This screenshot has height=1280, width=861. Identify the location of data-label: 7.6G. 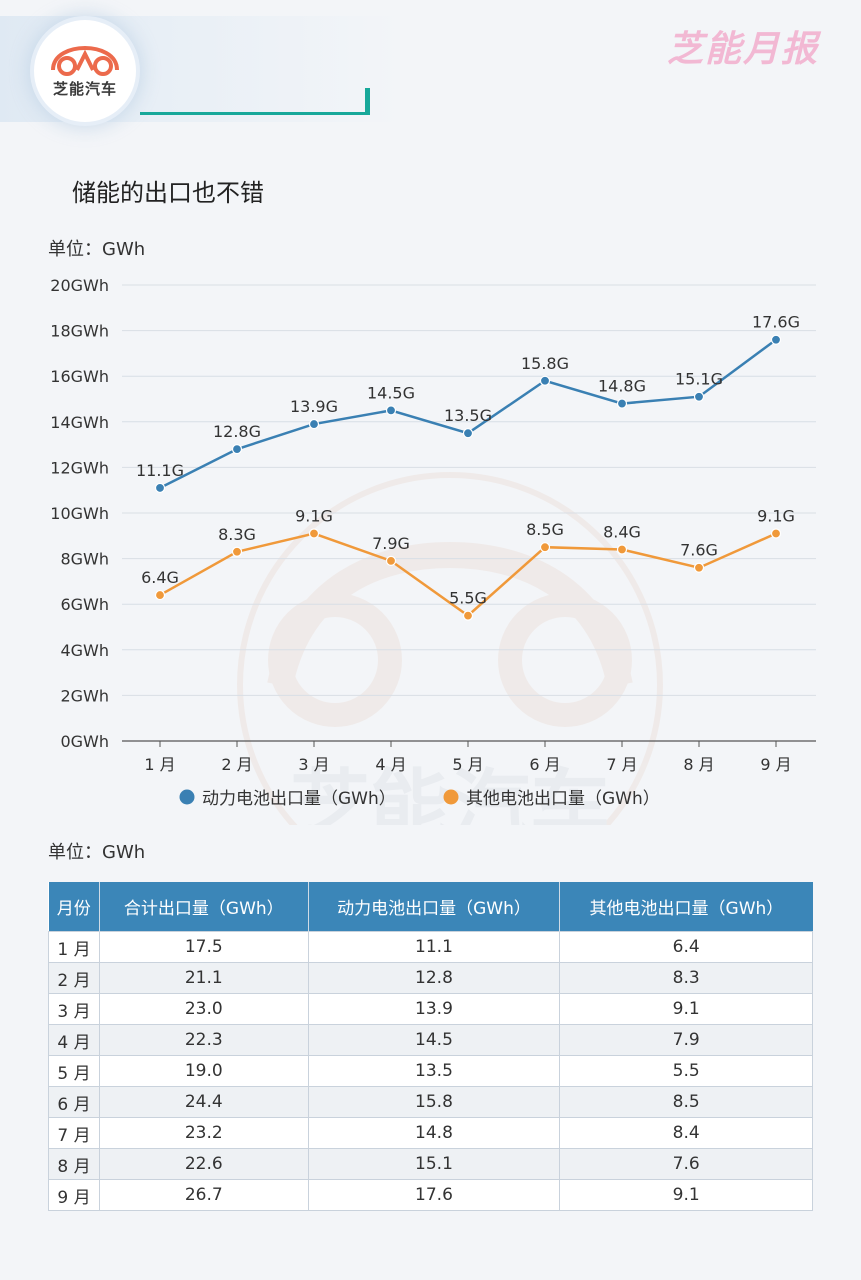
(699, 550).